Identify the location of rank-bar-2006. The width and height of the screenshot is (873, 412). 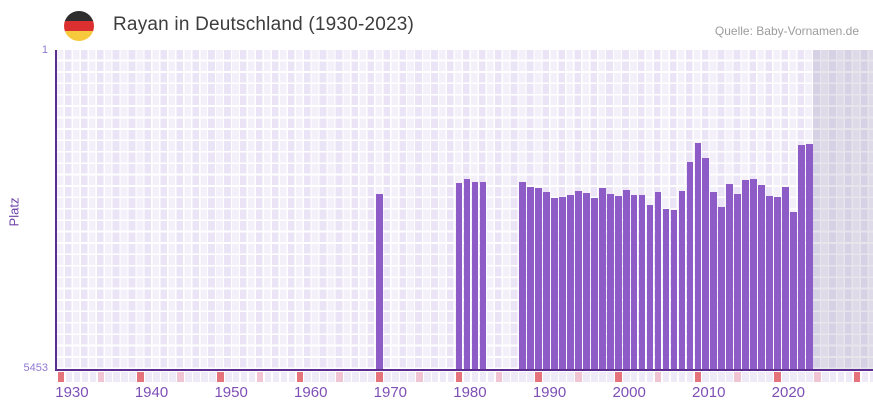
(674, 289).